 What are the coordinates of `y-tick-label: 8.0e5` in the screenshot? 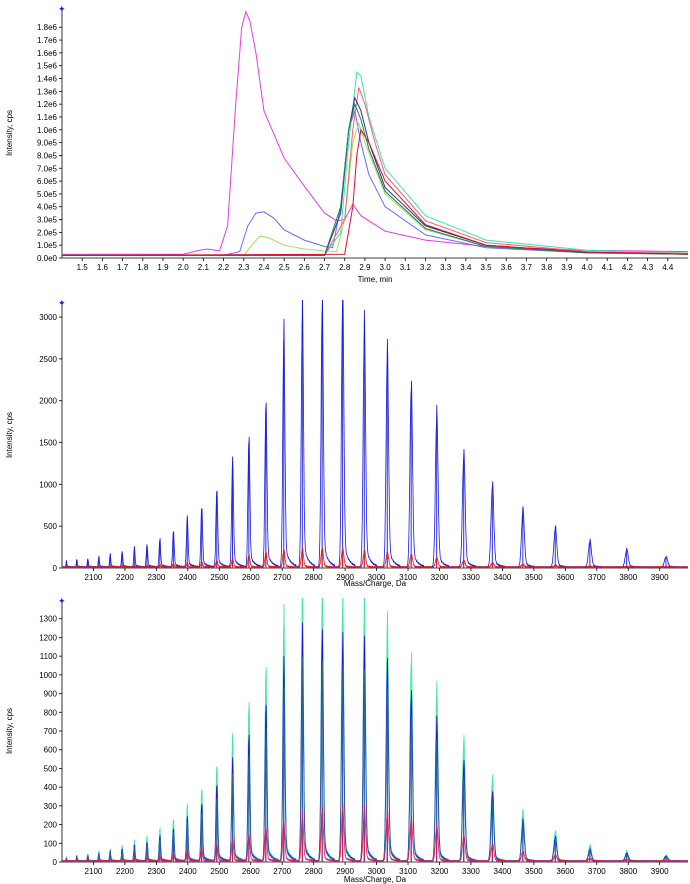 It's located at (47, 155).